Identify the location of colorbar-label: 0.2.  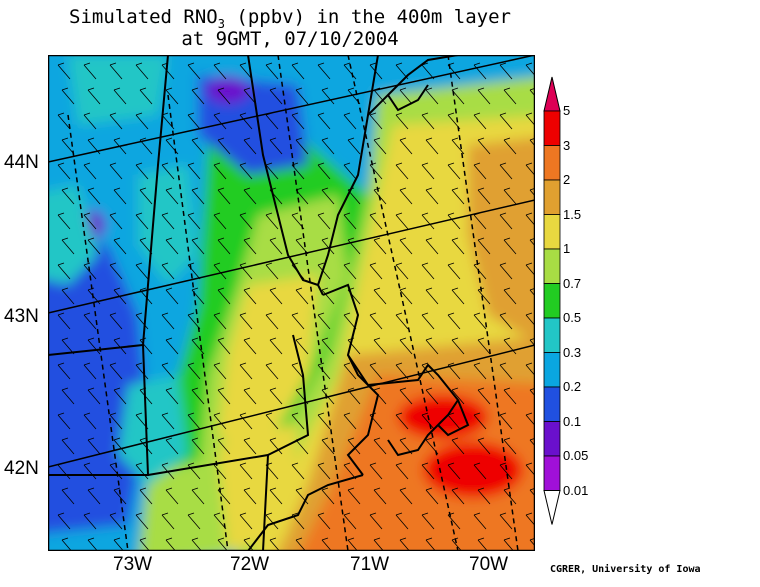
(572, 386).